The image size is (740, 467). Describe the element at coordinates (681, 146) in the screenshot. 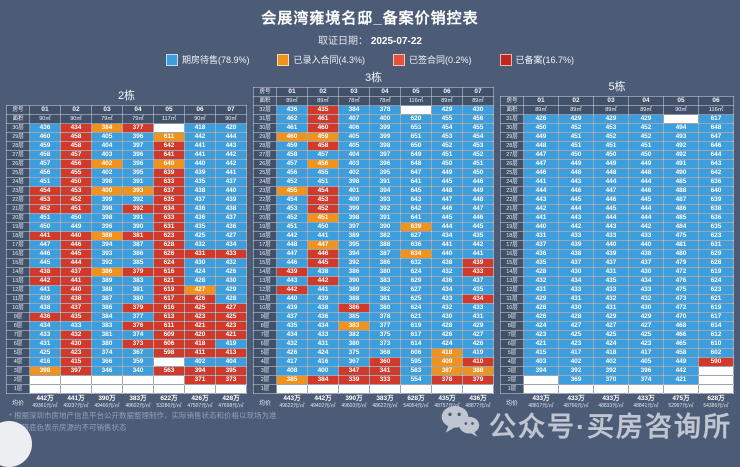

I see `unit-cell: 492` at that location.